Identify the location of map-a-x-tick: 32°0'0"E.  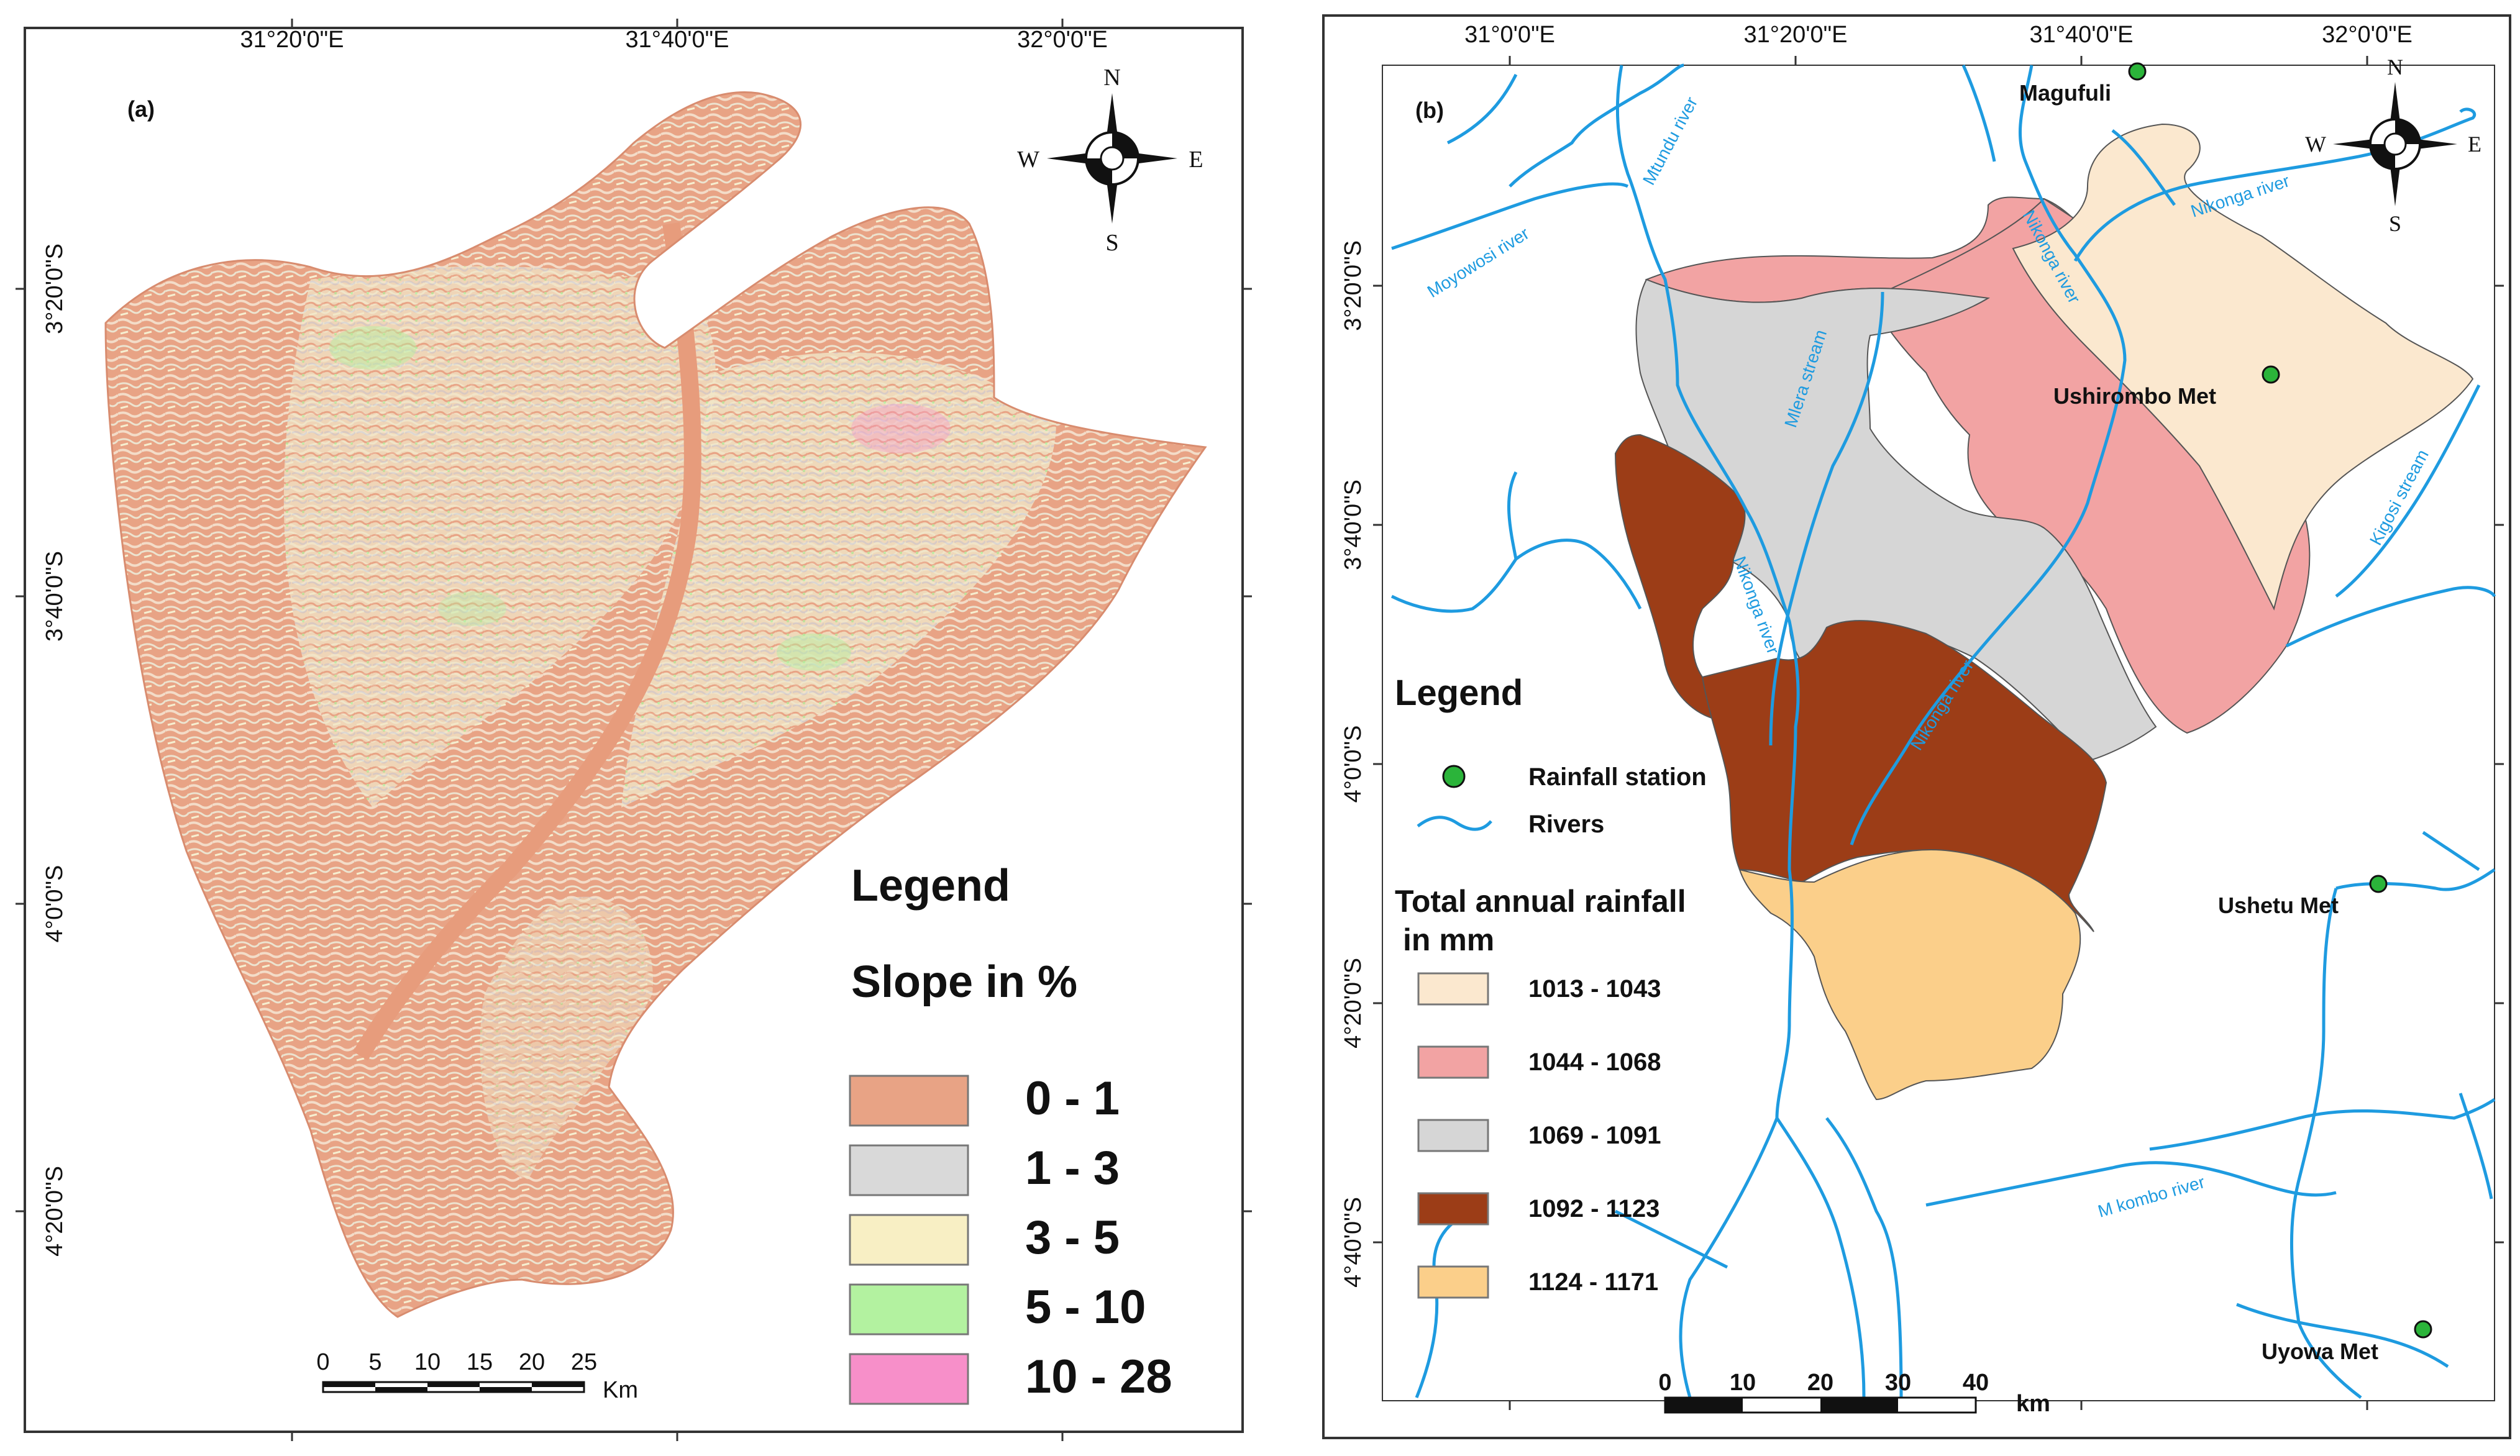
(1062, 40).